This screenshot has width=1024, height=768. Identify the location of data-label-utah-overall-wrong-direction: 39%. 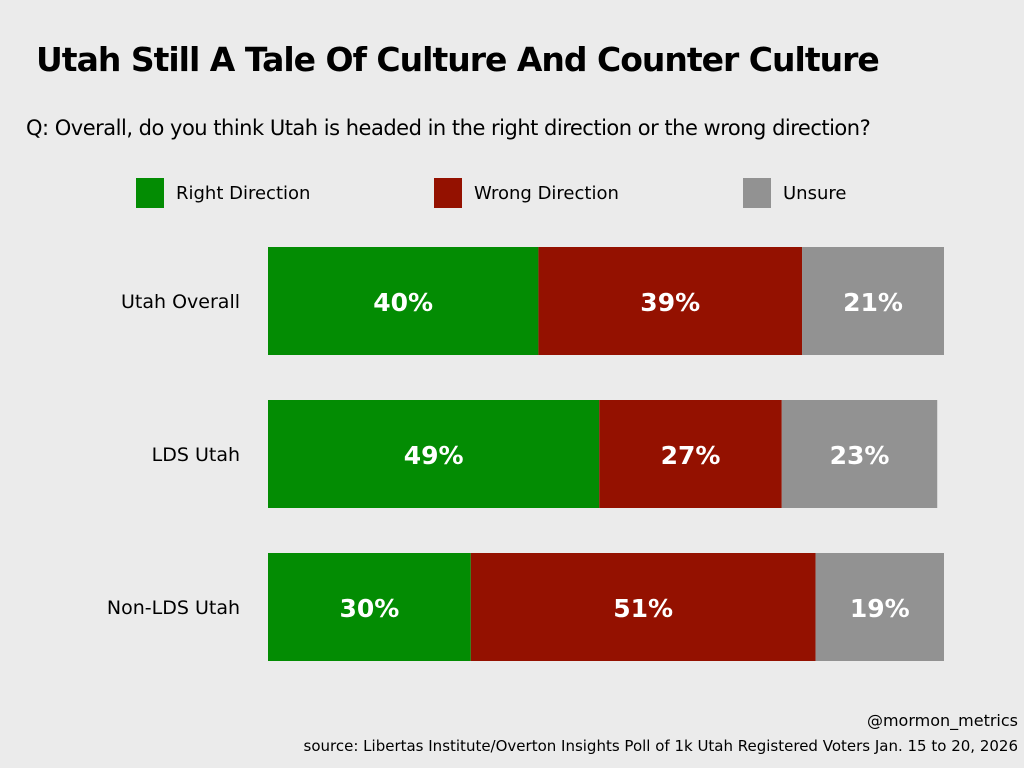
(670, 302).